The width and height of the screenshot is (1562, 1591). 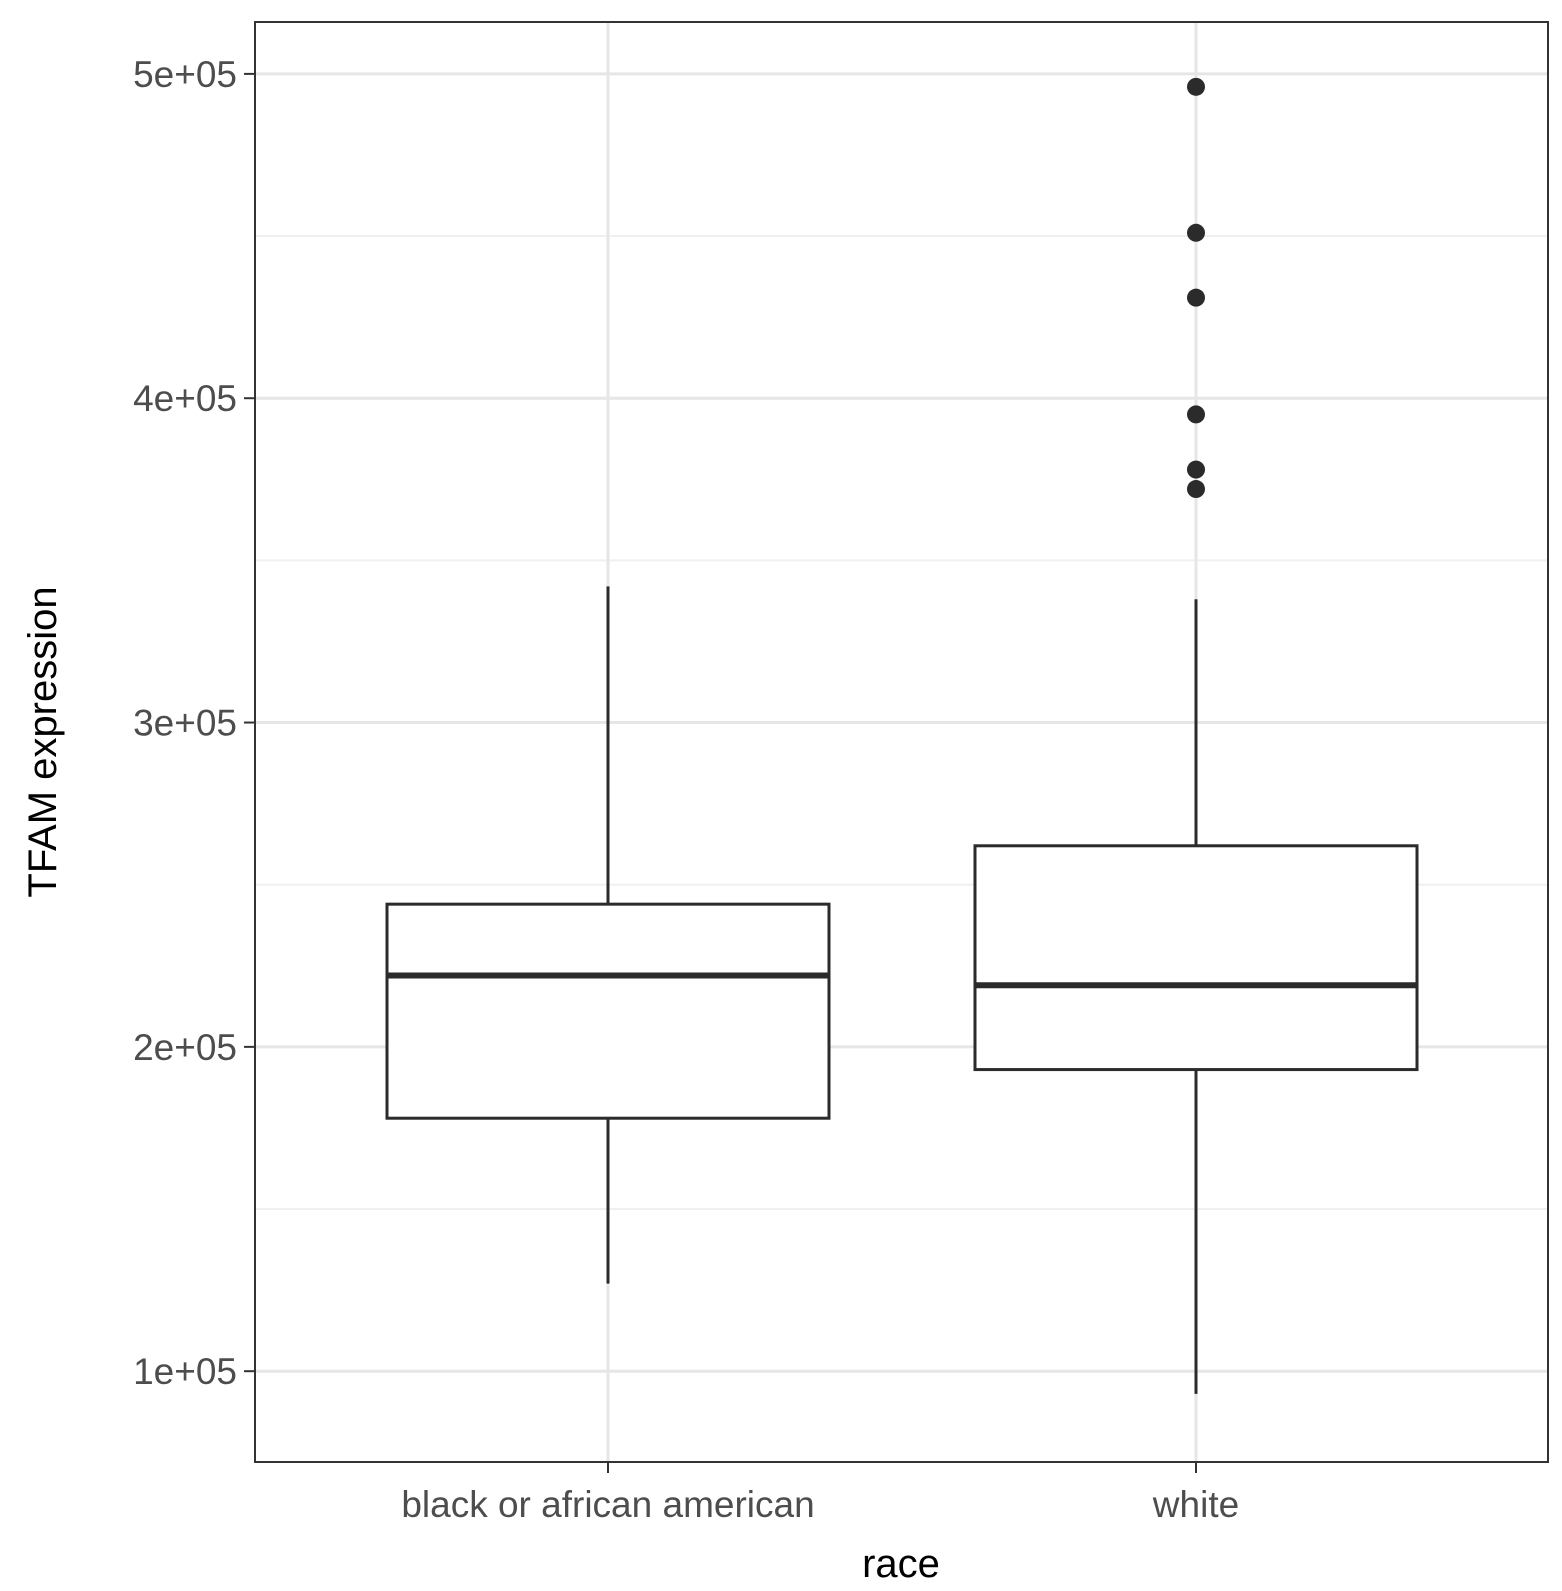 I want to click on y-tick-label: 2e+05, so click(x=185, y=1047).